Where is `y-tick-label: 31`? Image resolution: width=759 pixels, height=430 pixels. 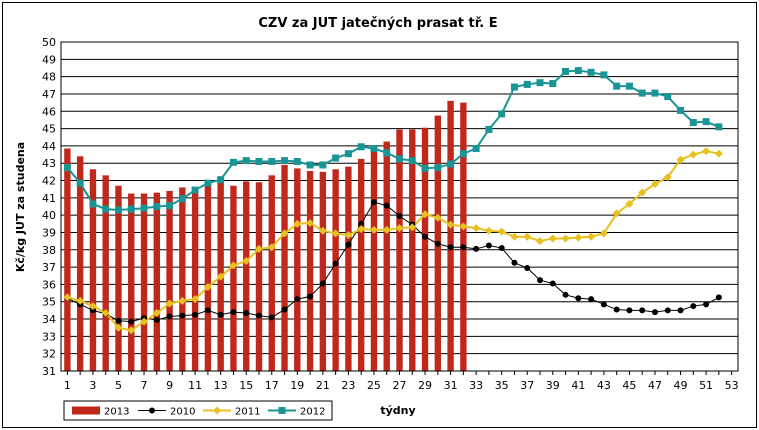 y-tick-label: 31 is located at coordinates (49, 371).